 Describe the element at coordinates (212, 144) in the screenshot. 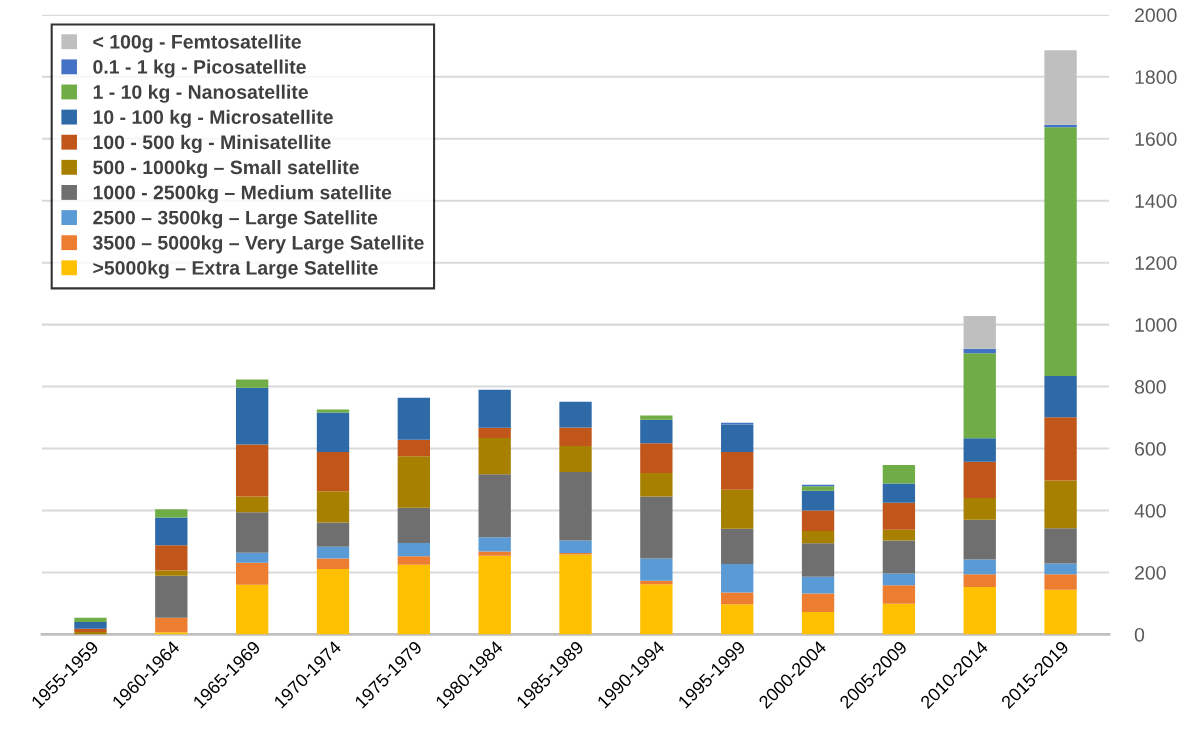

I see `legend-label: 100 - 500 kg - Minisatellite` at that location.